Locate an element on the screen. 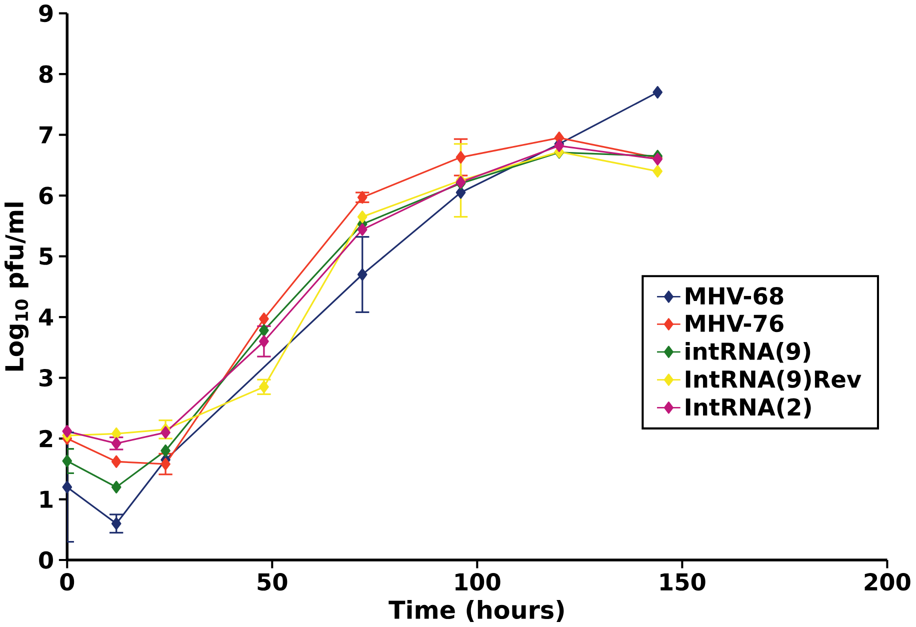 The width and height of the screenshot is (916, 627). y-tick-label: 1 is located at coordinates (46, 499).